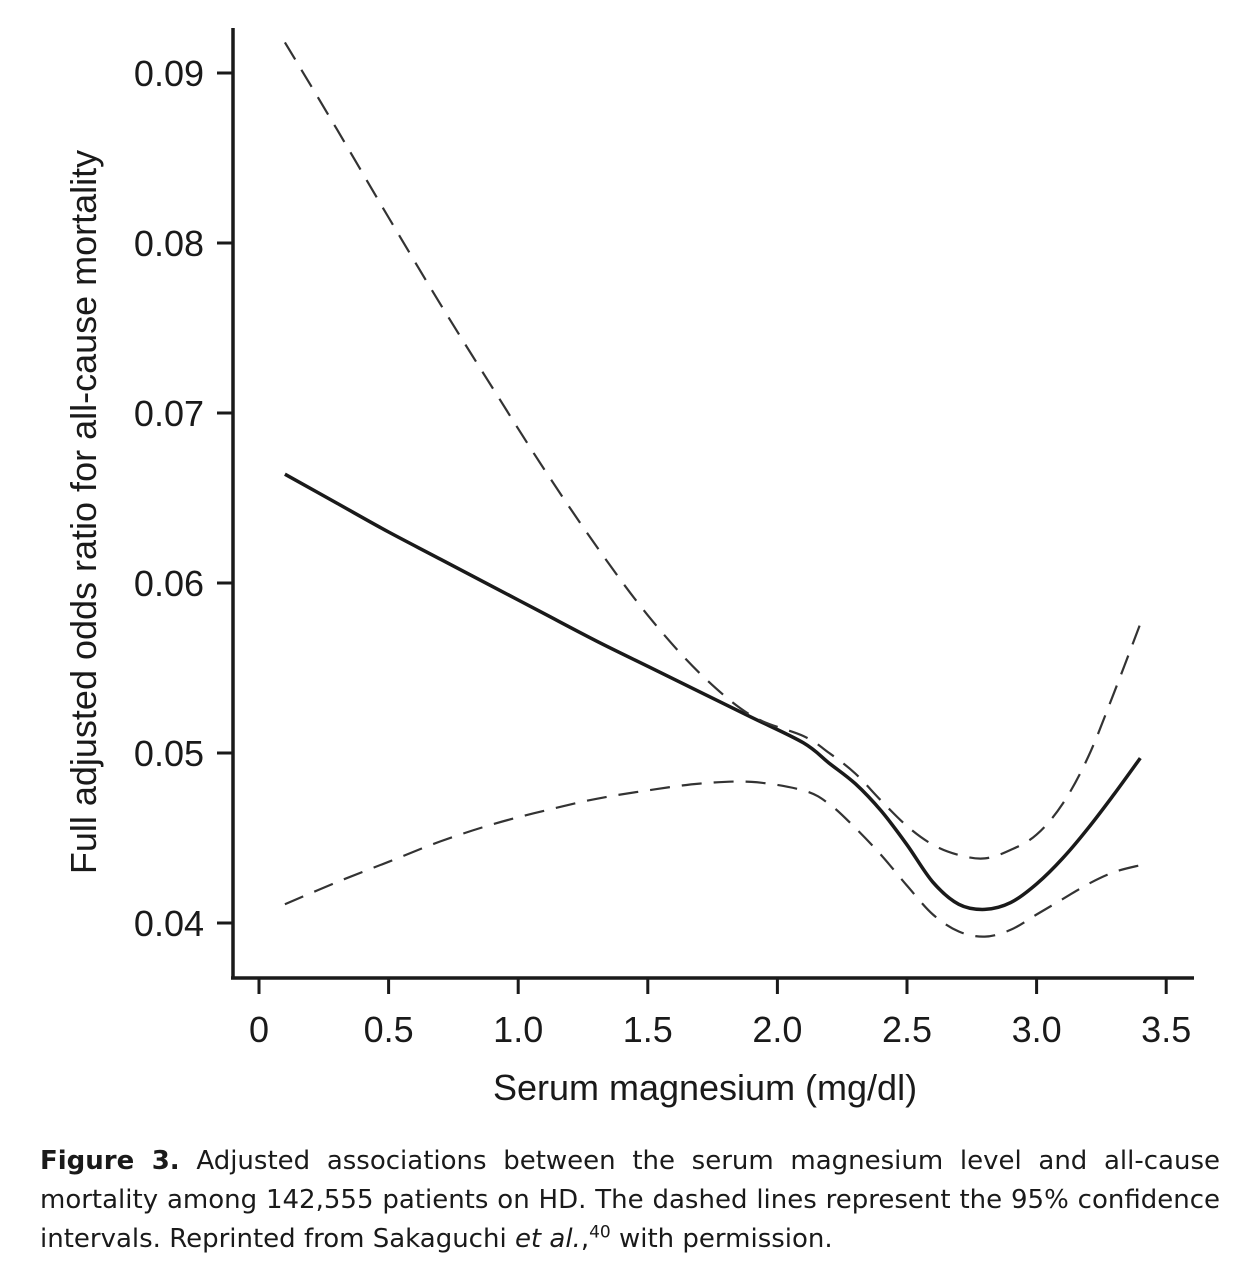 The image size is (1242, 1283). I want to click on x-tick-label: 3.5, so click(1166, 1029).